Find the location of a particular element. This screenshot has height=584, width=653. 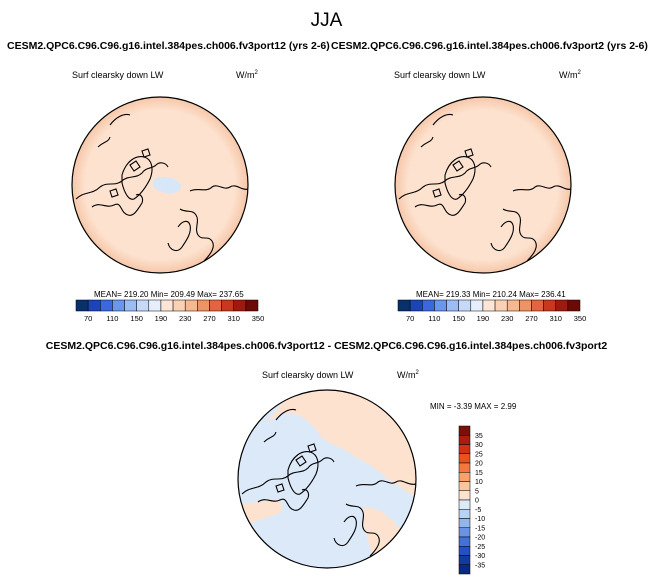

panel1-coast-canada is located at coordinates (122, 181).